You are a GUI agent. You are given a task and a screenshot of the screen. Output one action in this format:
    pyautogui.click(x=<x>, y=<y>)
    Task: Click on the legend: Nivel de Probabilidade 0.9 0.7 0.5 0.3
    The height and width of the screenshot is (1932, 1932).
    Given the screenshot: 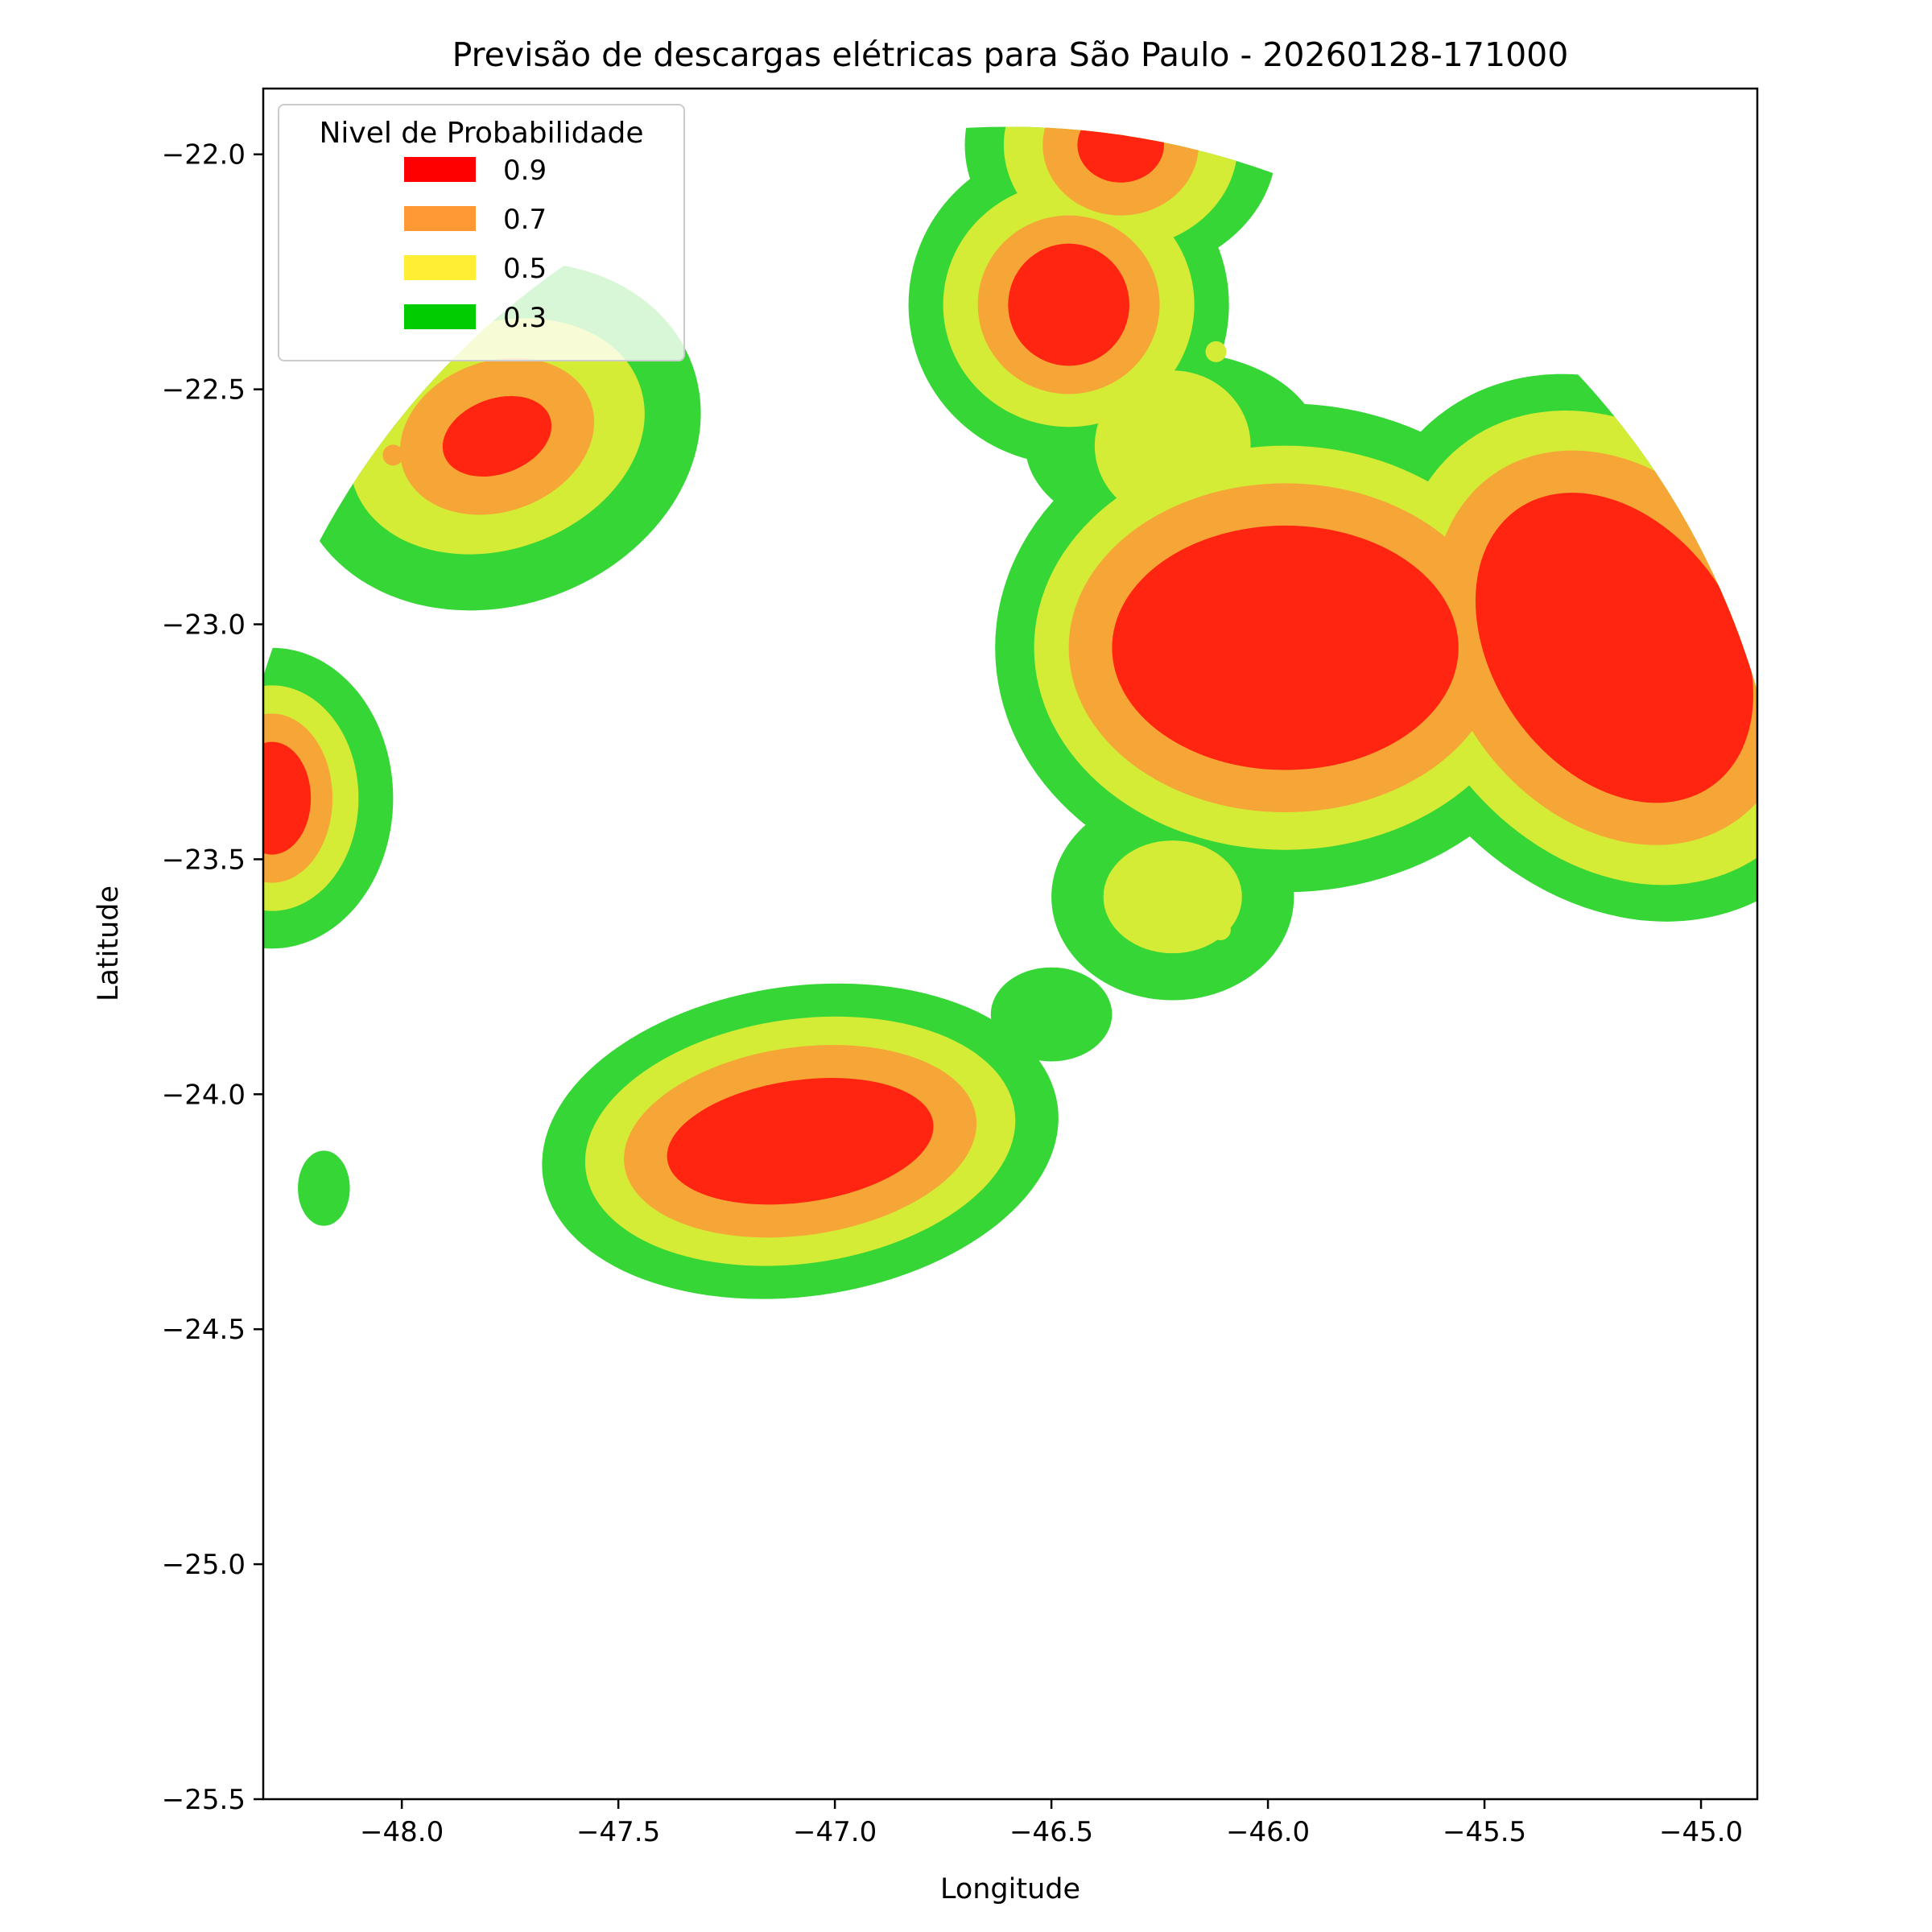 What is the action you would take?
    pyautogui.click(x=482, y=232)
    